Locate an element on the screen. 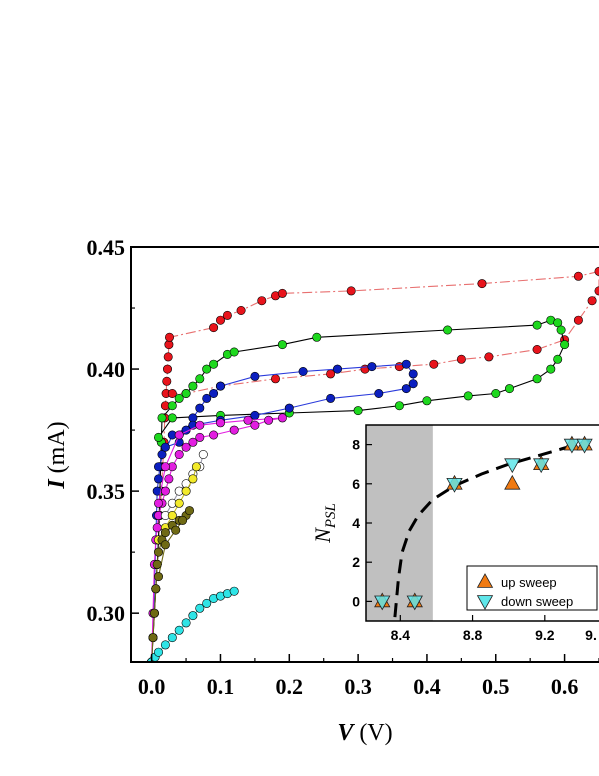 This screenshot has width=599, height=776. inset-y-axis-subscript: PSL is located at coordinates (331, 516).